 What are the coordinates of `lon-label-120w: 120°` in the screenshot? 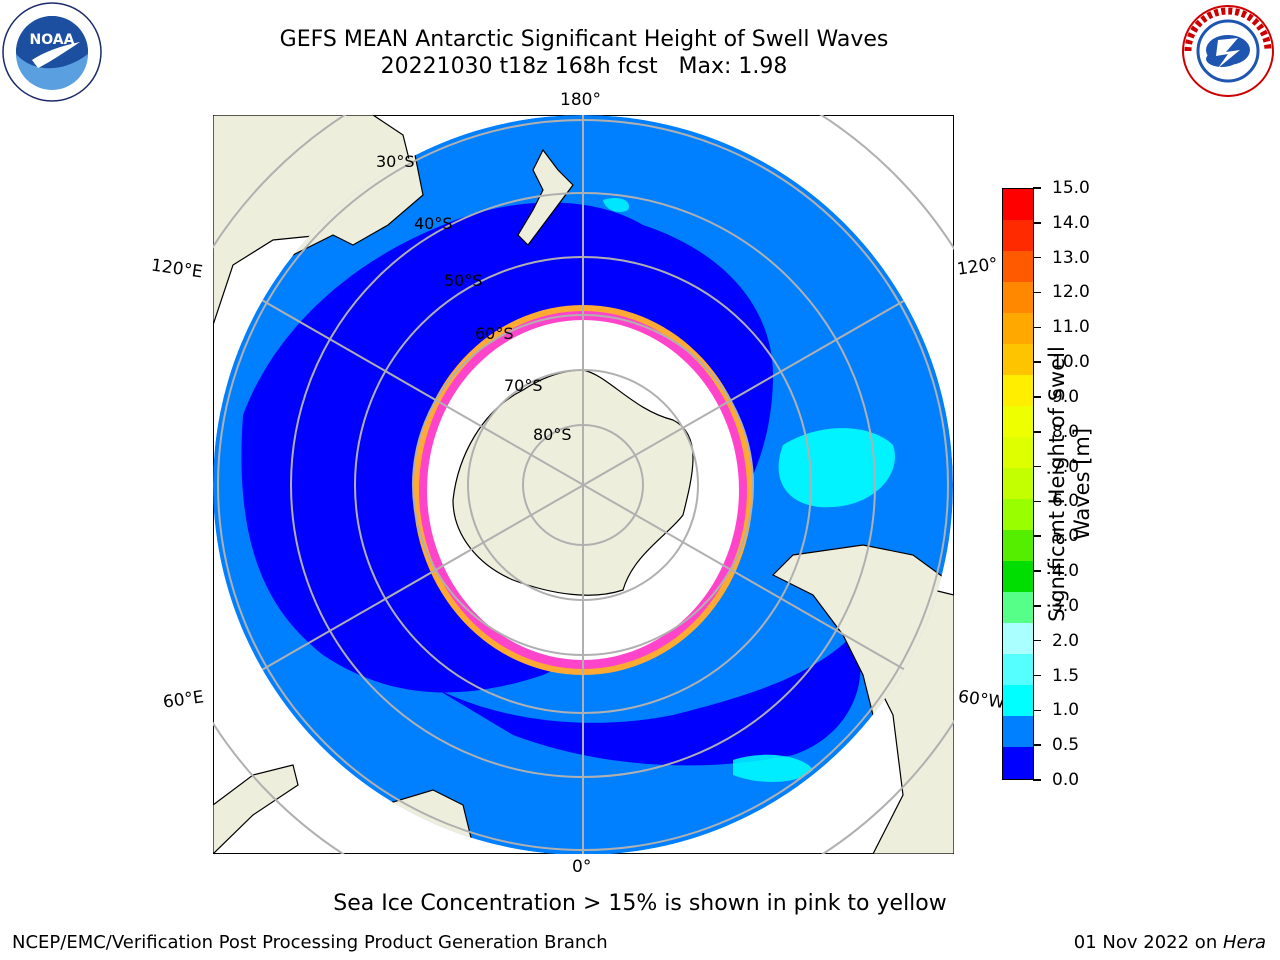 It's located at (977, 267).